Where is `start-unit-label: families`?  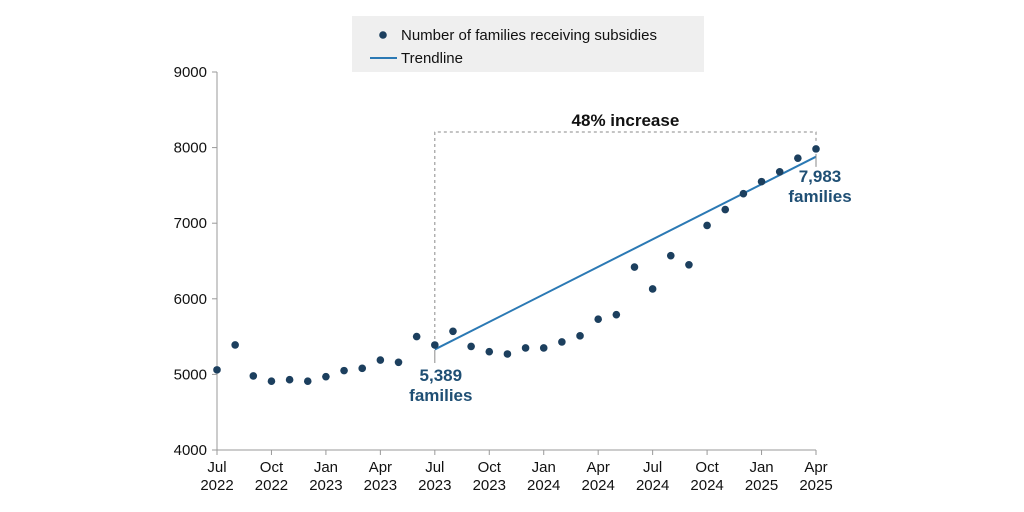
start-unit-label: families is located at coordinates (440, 395).